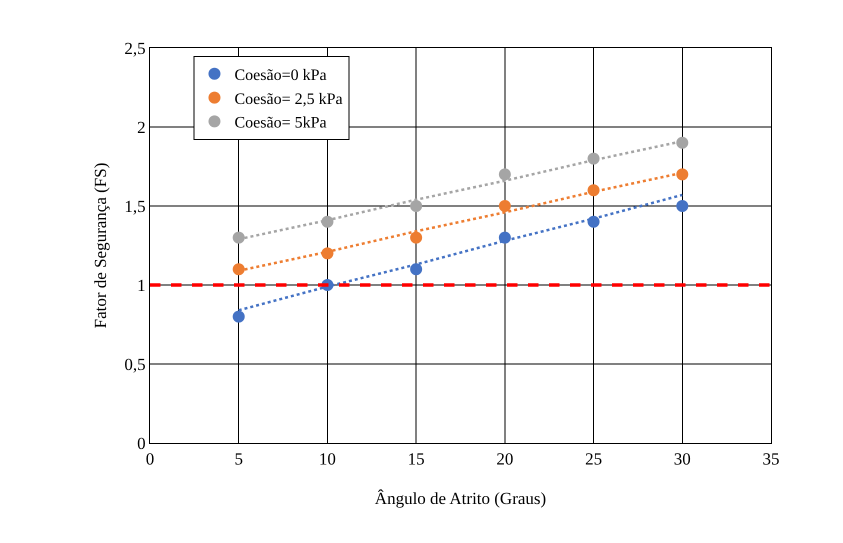 The width and height of the screenshot is (843, 543). What do you see at coordinates (771, 458) in the screenshot?
I see `x-tick-label: 35` at bounding box center [771, 458].